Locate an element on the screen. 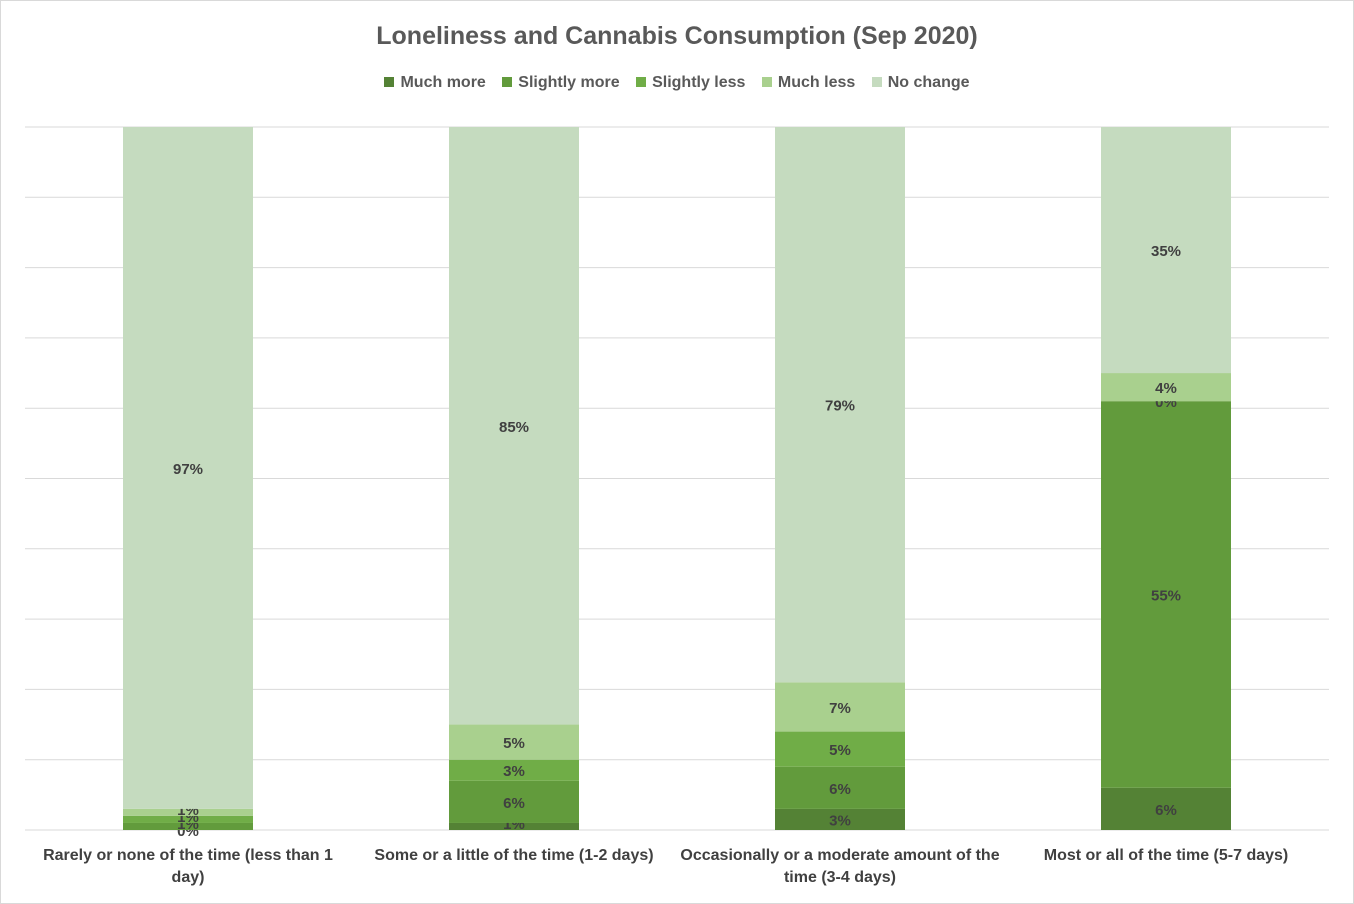 The width and height of the screenshot is (1354, 904). legend-item-slightly-less: Slightly less is located at coordinates (690, 83).